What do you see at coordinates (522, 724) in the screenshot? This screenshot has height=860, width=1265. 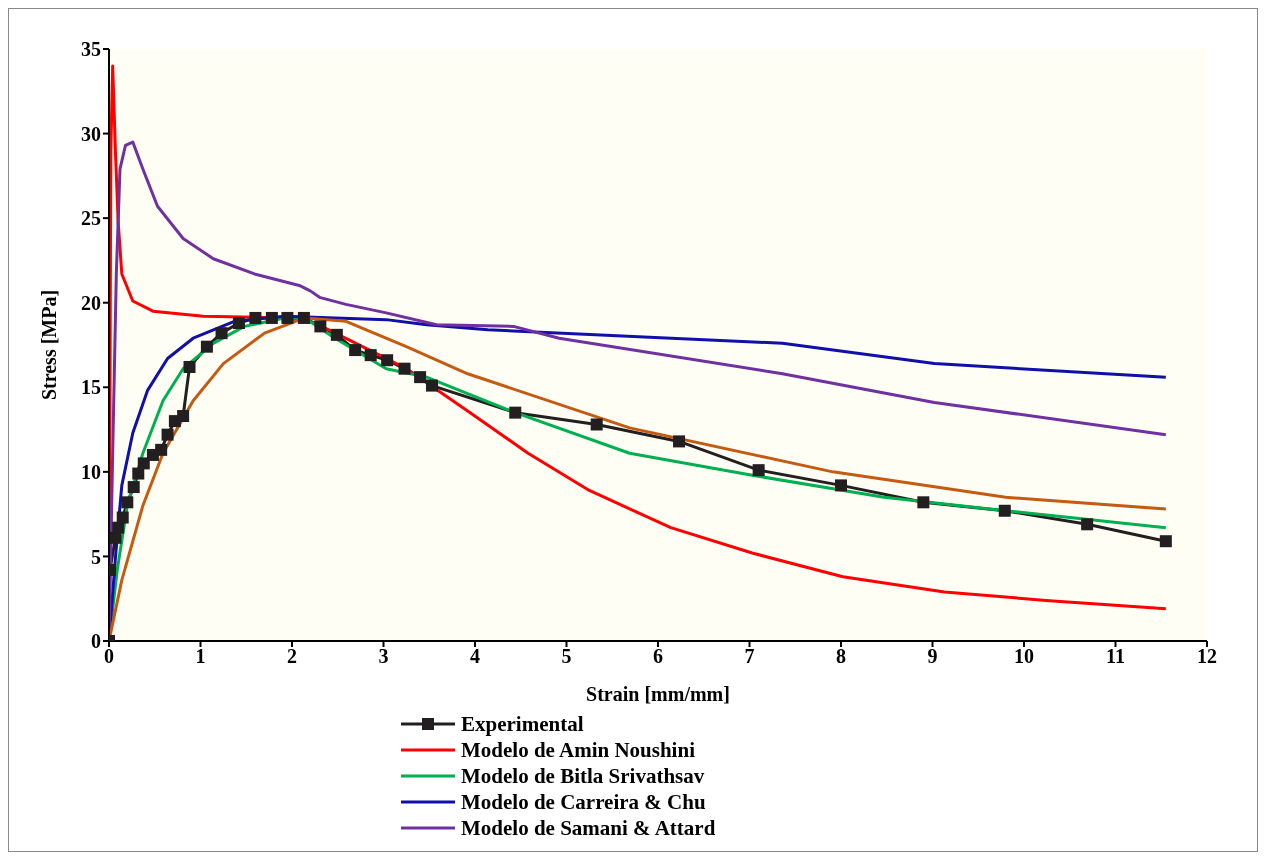 I see `legend-label: Experimental` at bounding box center [522, 724].